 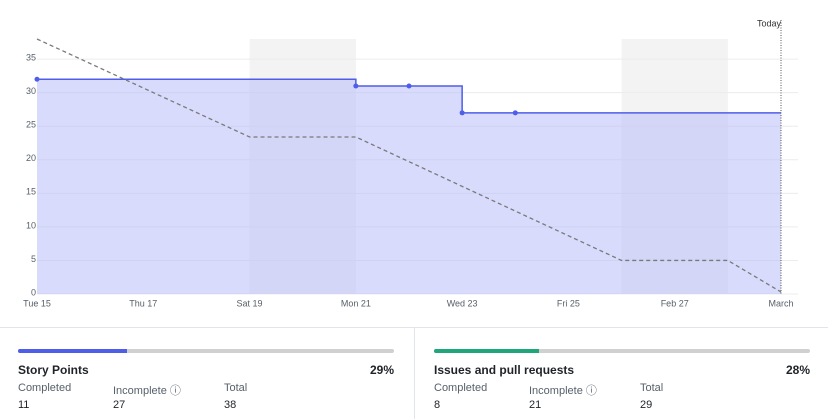 I want to click on y-tick-label: 20, so click(x=31, y=158).